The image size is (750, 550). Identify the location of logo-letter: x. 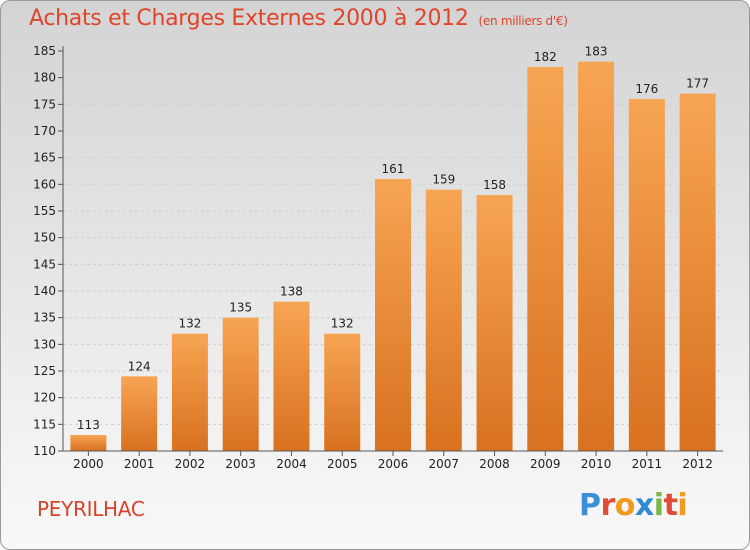
(644, 505).